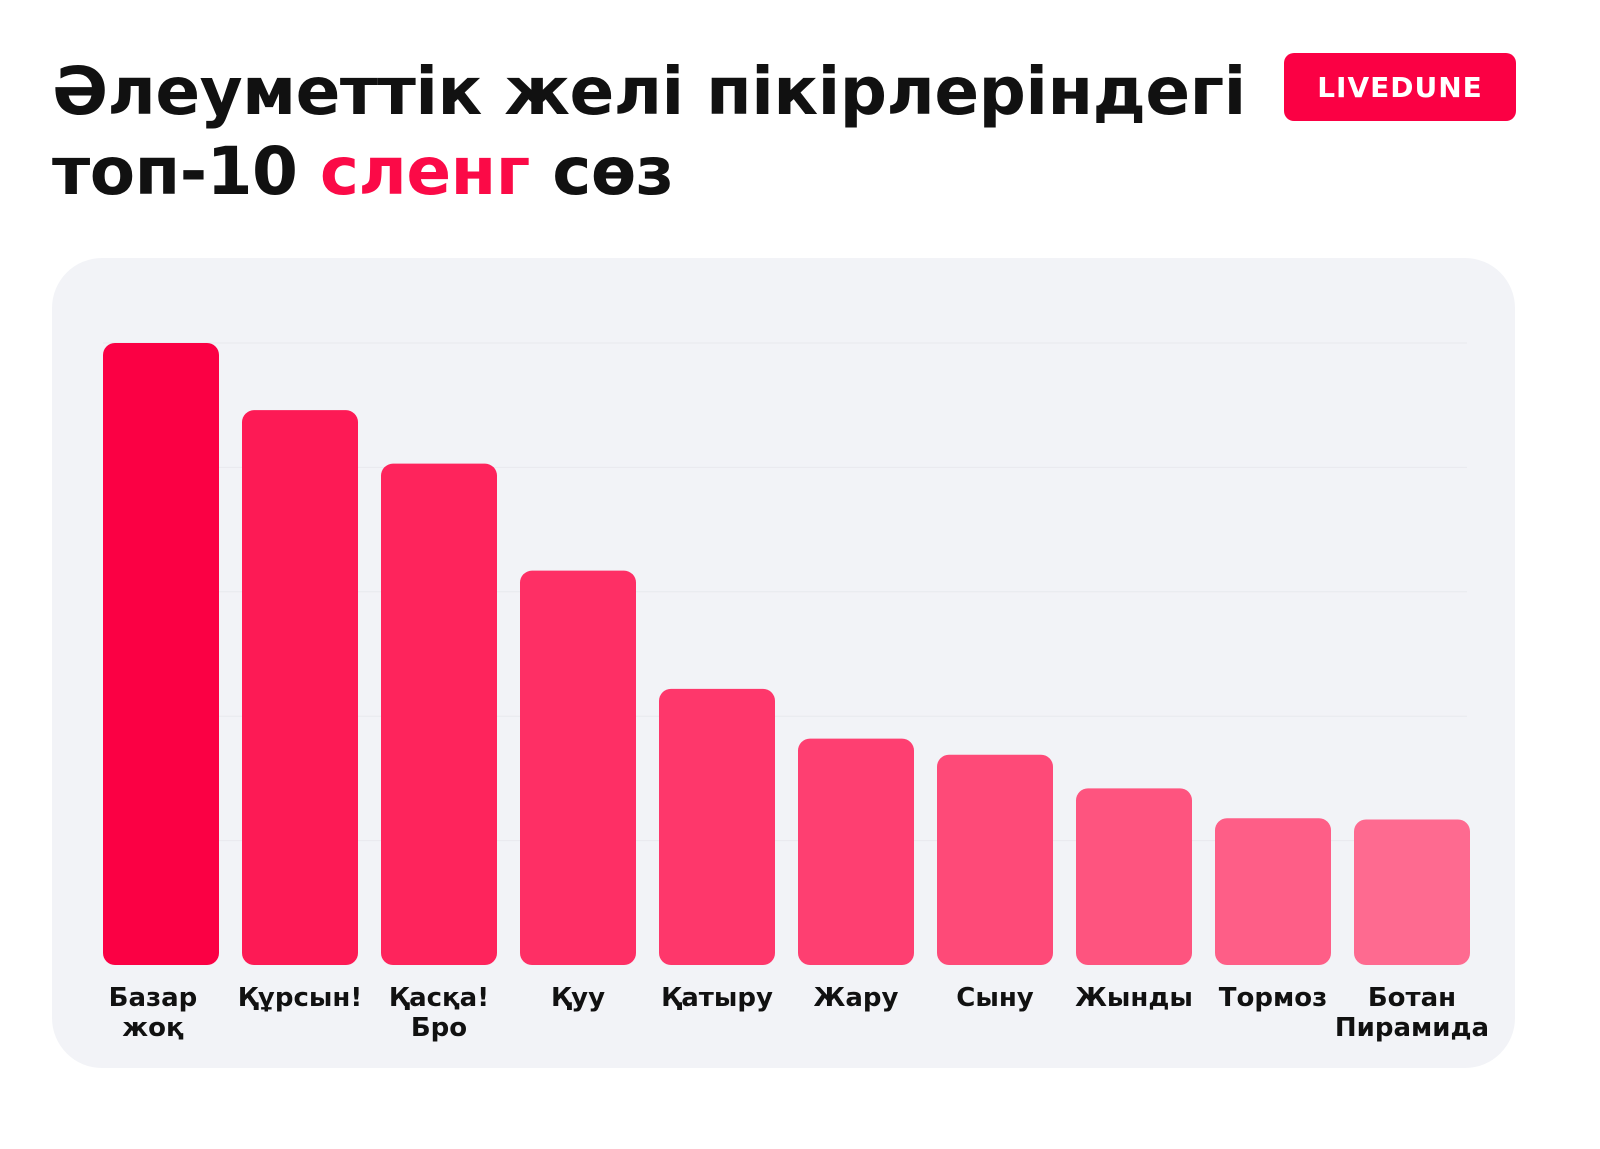 This screenshot has width=1600, height=1149. What do you see at coordinates (439, 998) in the screenshot?
I see `x-tick-label-line: Қасқа!` at bounding box center [439, 998].